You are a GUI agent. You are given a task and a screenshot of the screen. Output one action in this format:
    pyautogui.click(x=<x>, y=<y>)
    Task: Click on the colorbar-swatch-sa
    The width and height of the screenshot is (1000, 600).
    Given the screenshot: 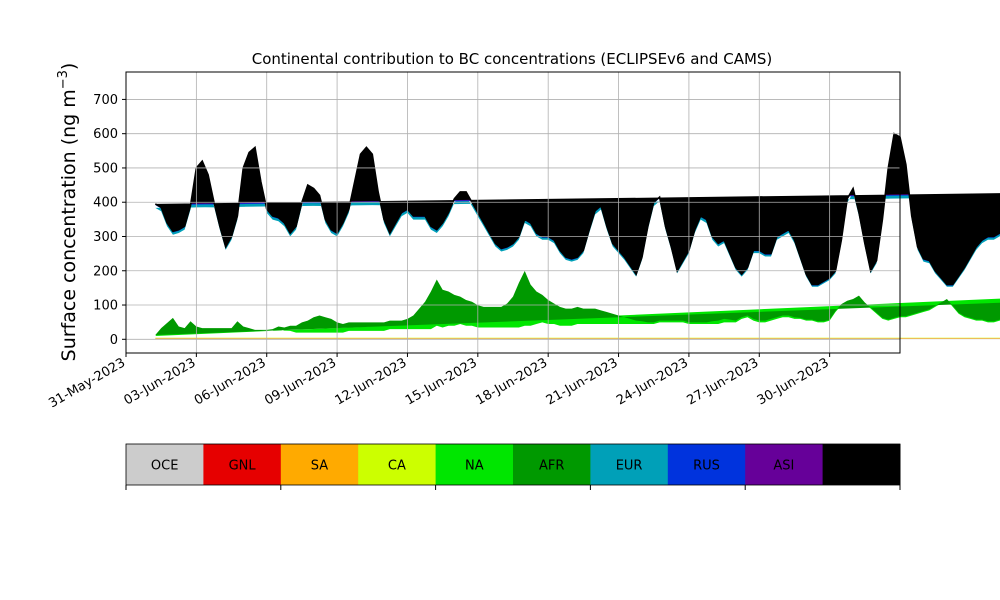 What is the action you would take?
    pyautogui.click(x=319, y=464)
    